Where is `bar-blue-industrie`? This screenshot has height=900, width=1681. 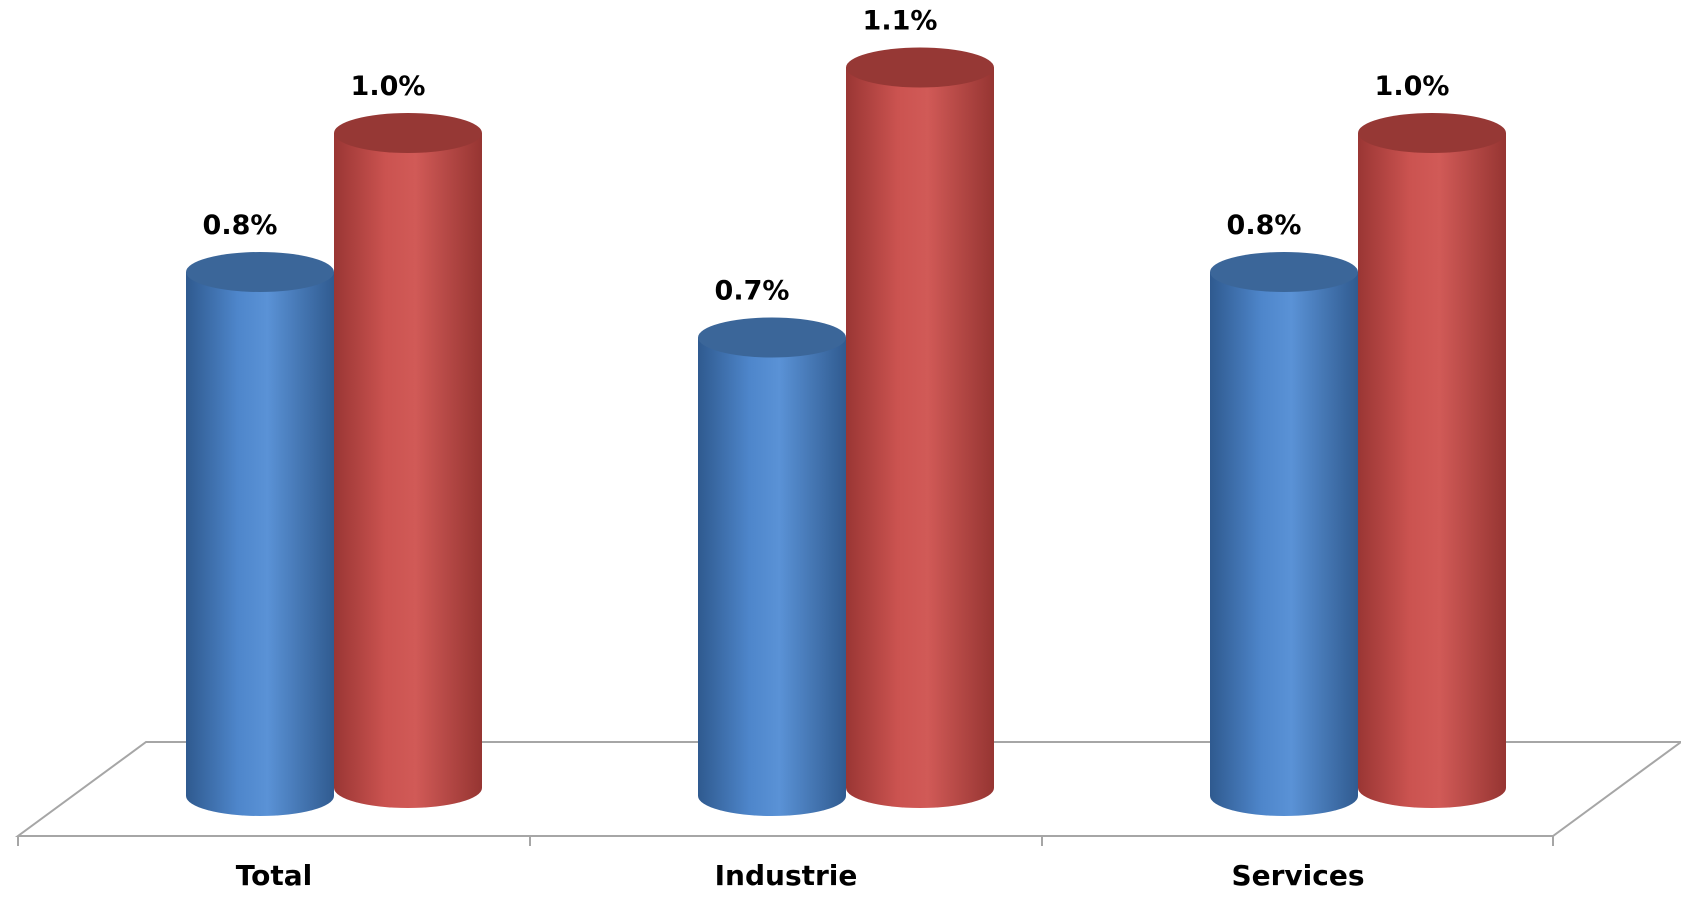 bar-blue-industrie is located at coordinates (772, 566).